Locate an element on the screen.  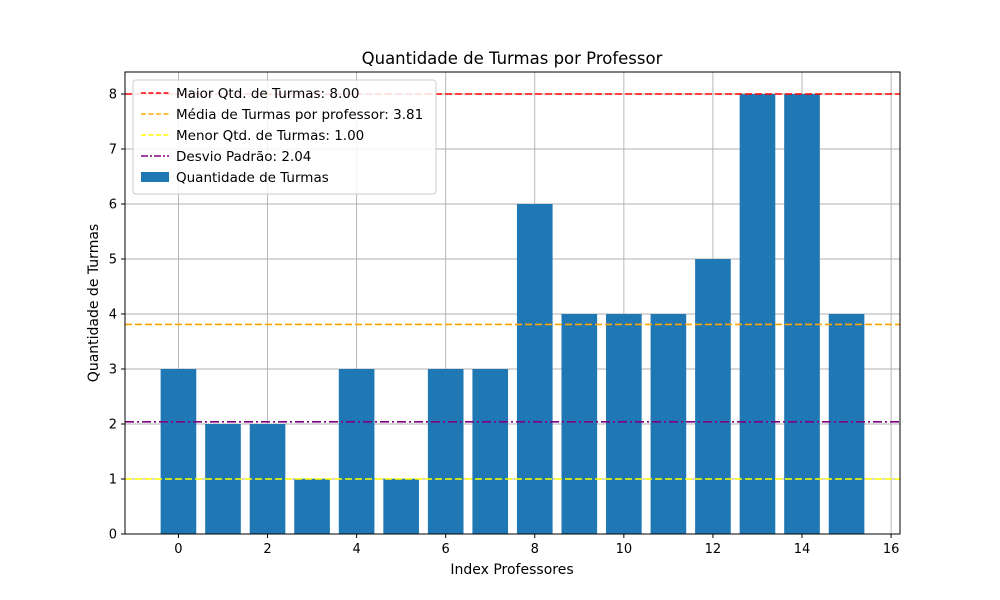
y-tick-label: 8 is located at coordinates (113, 95).